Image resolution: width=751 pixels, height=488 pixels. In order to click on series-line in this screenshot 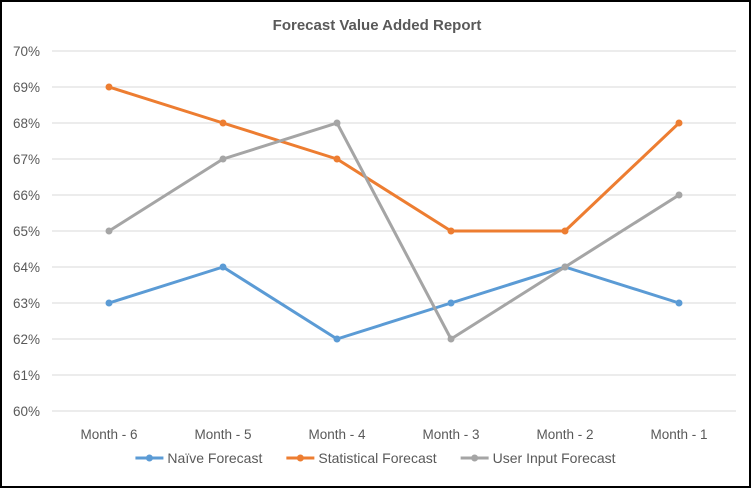, I will do `click(394, 303)`.